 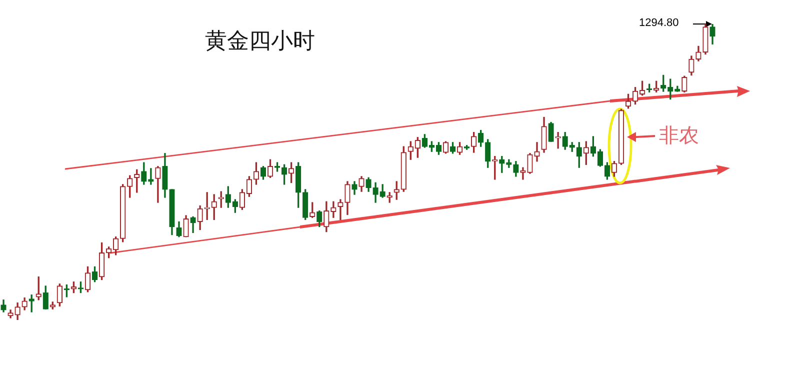 What do you see at coordinates (260, 42) in the screenshot?
I see `chart-title: 黄金四小时` at bounding box center [260, 42].